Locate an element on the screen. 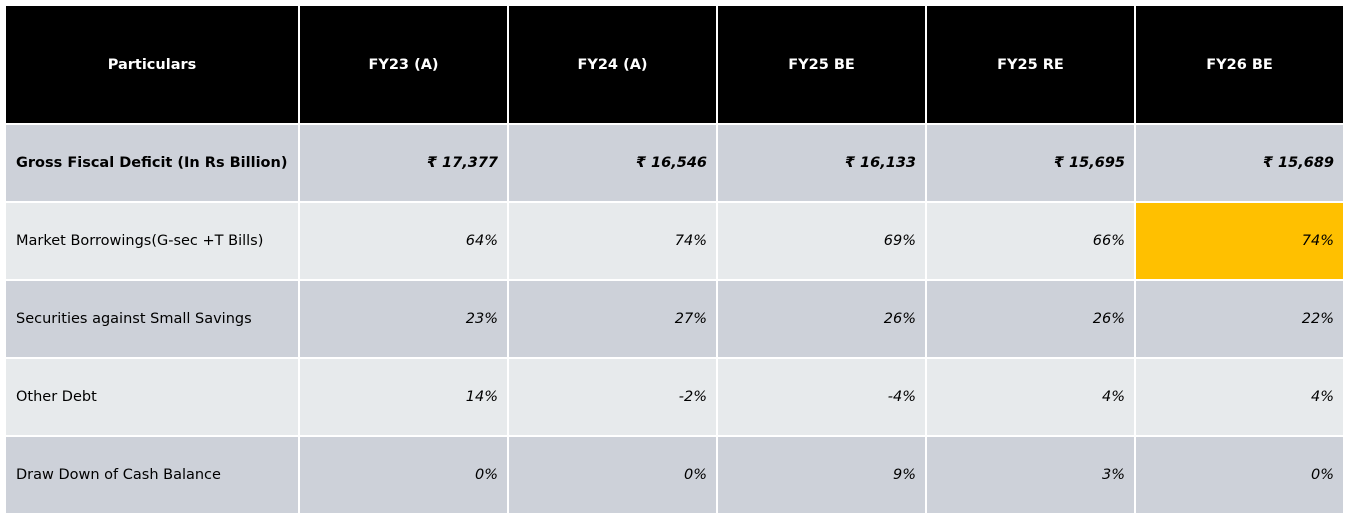  highlighted-cell: 74% is located at coordinates (1239, 241).